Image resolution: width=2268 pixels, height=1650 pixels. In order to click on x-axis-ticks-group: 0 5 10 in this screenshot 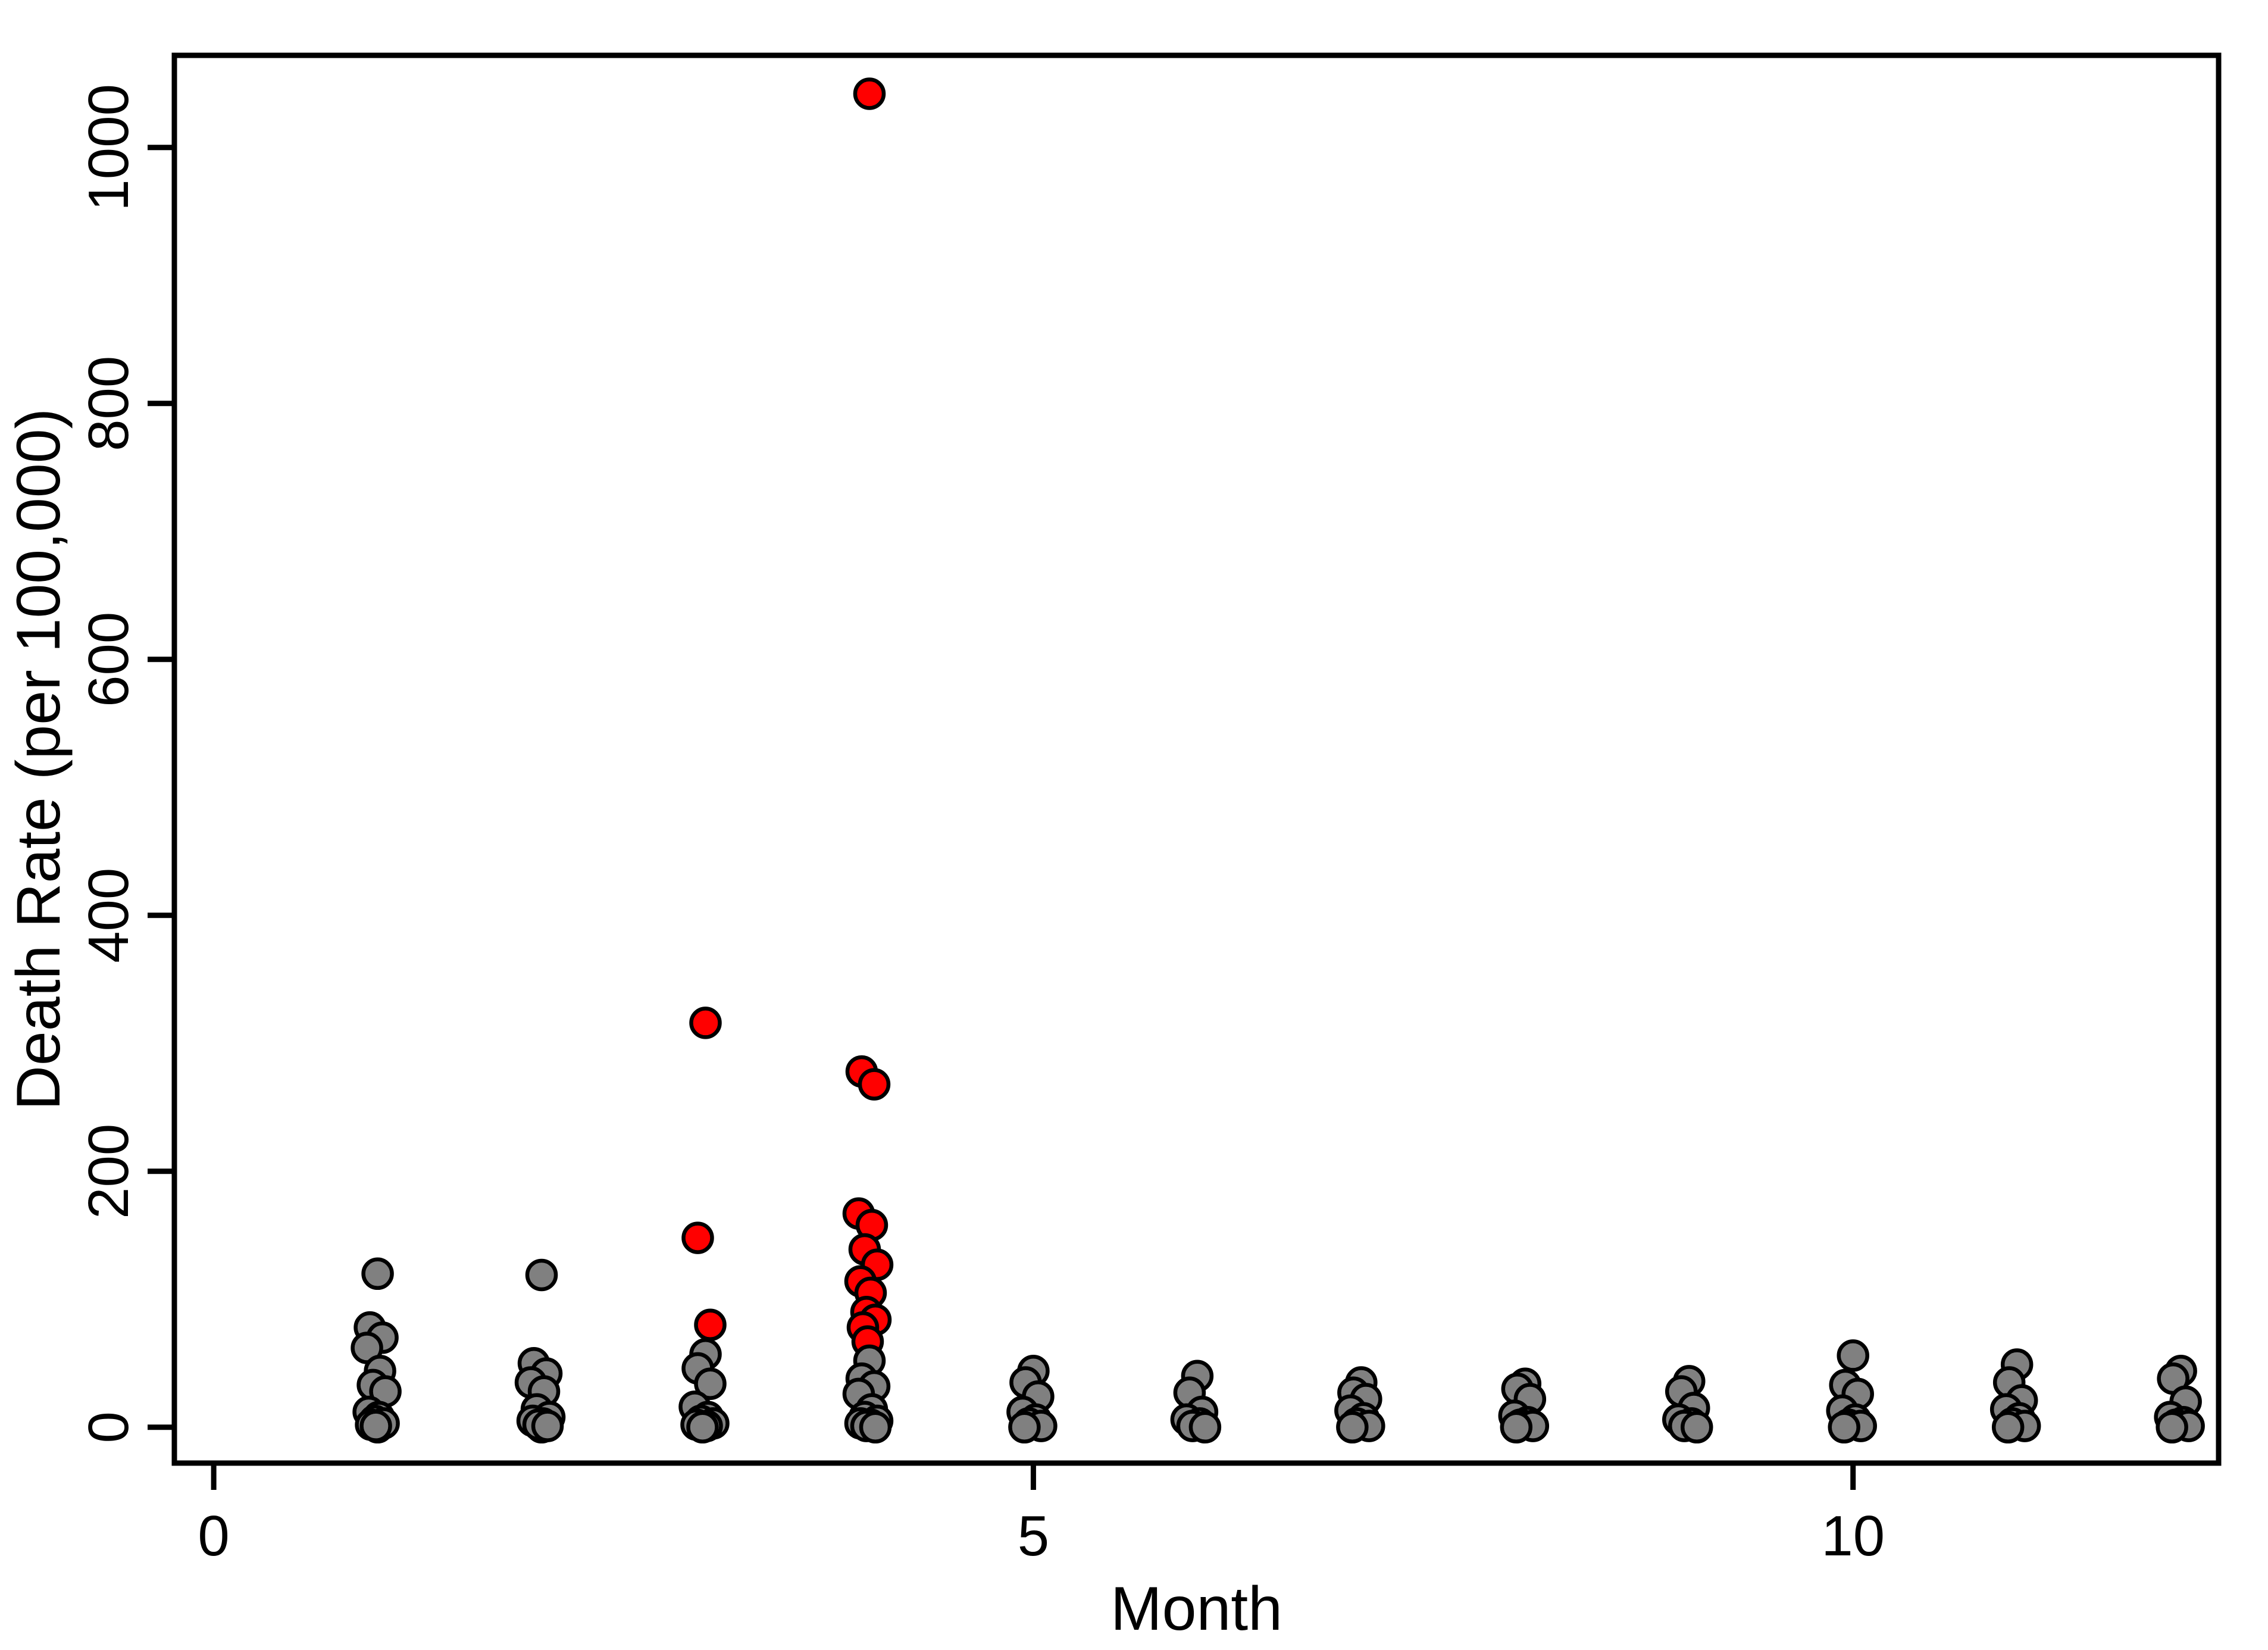, I will do `click(1041, 1515)`.